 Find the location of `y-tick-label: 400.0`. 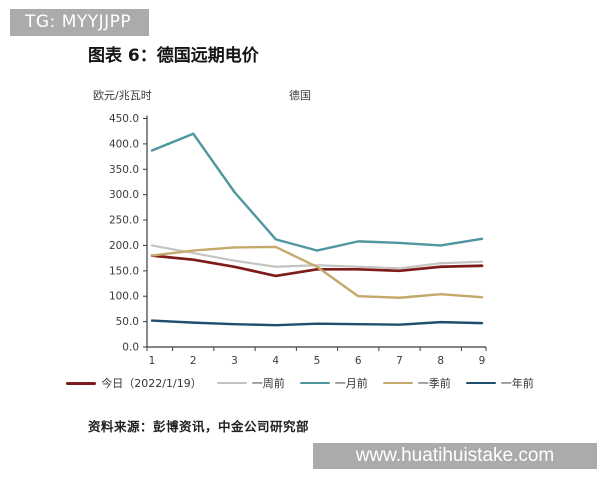

y-tick-label: 400.0 is located at coordinates (124, 144).